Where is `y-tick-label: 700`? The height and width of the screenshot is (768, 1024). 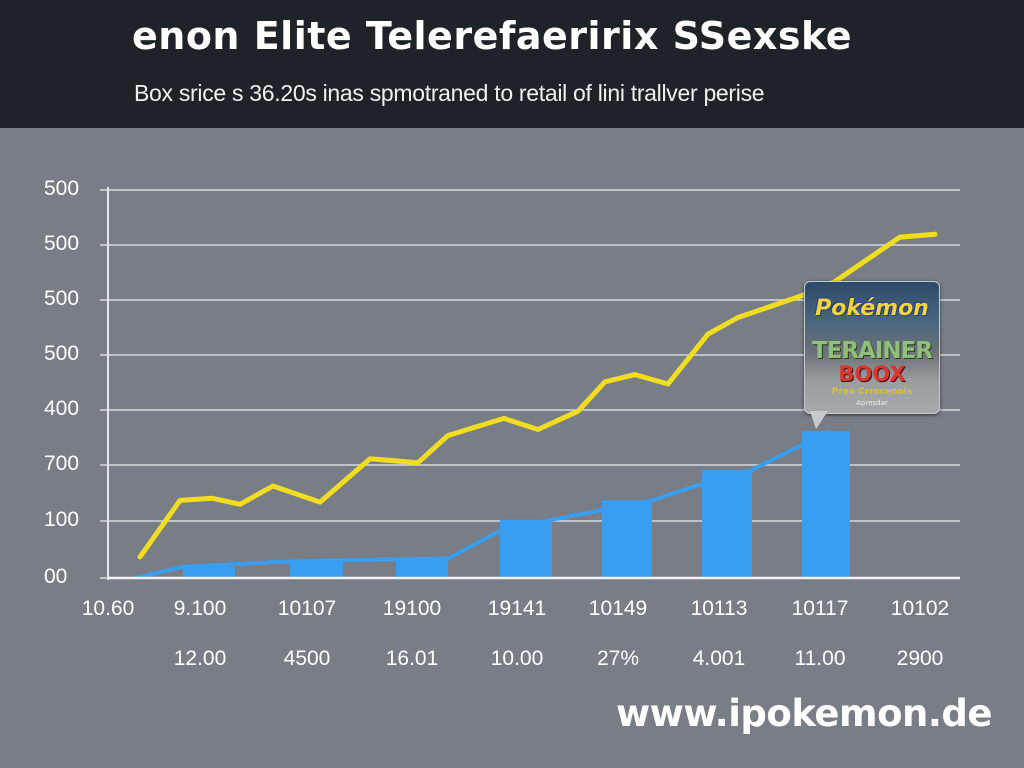 y-tick-label: 700 is located at coordinates (62, 463).